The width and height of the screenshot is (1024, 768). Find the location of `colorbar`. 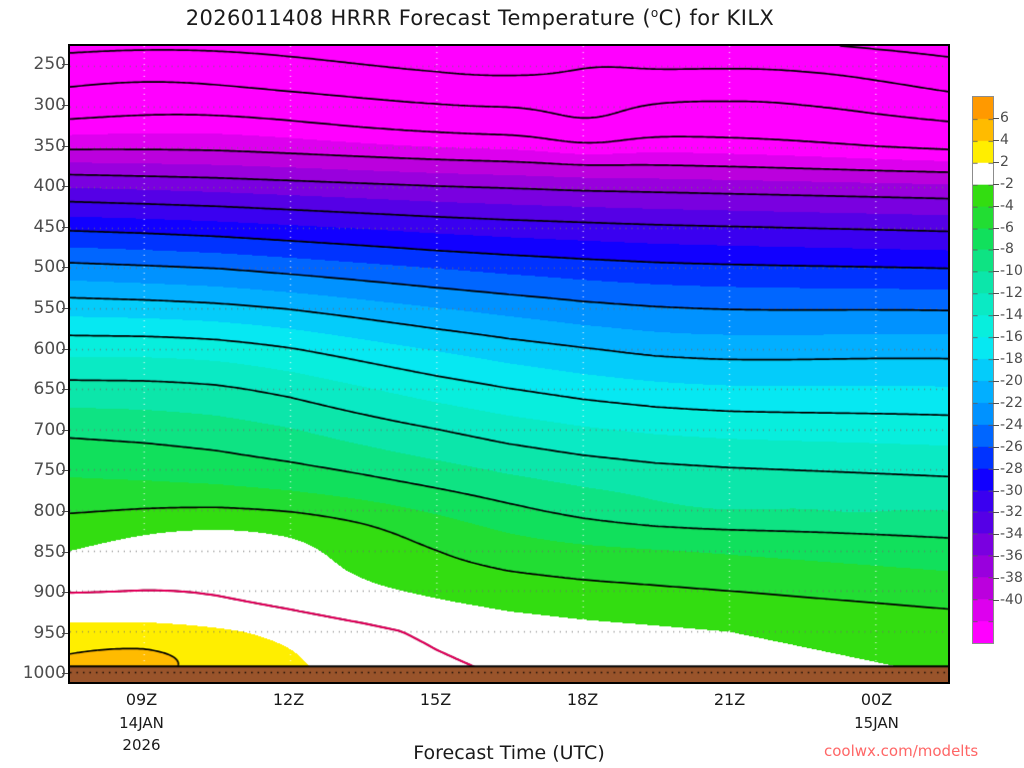

colorbar is located at coordinates (983, 370).